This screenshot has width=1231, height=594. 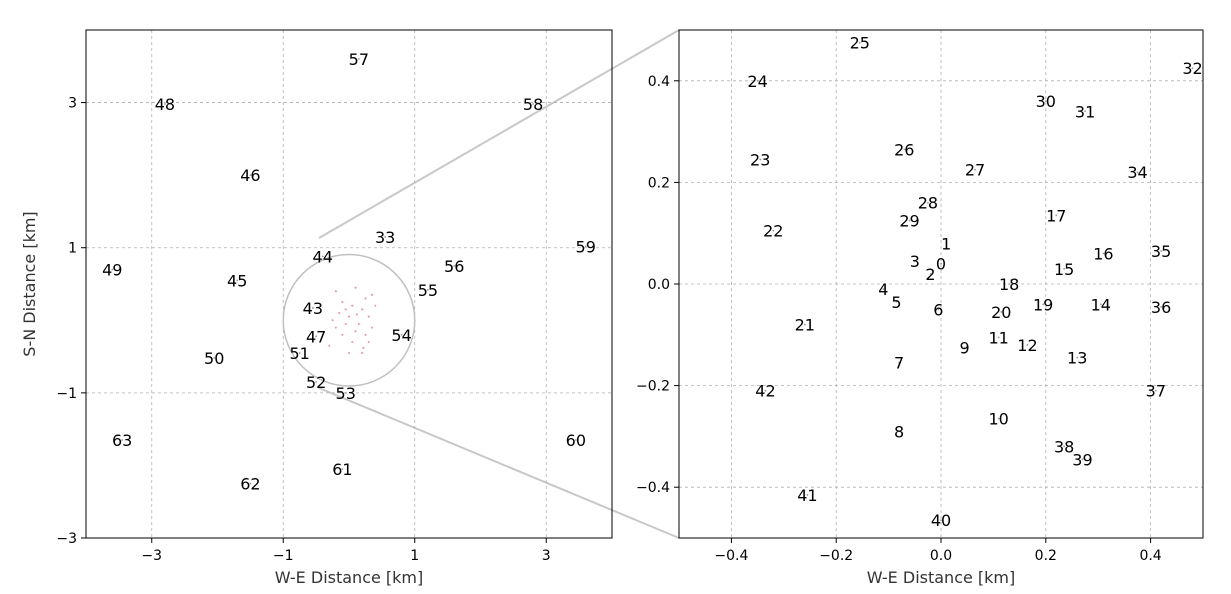 What do you see at coordinates (659, 82) in the screenshot?
I see `zoom-y-tick-label: 0.4` at bounding box center [659, 82].